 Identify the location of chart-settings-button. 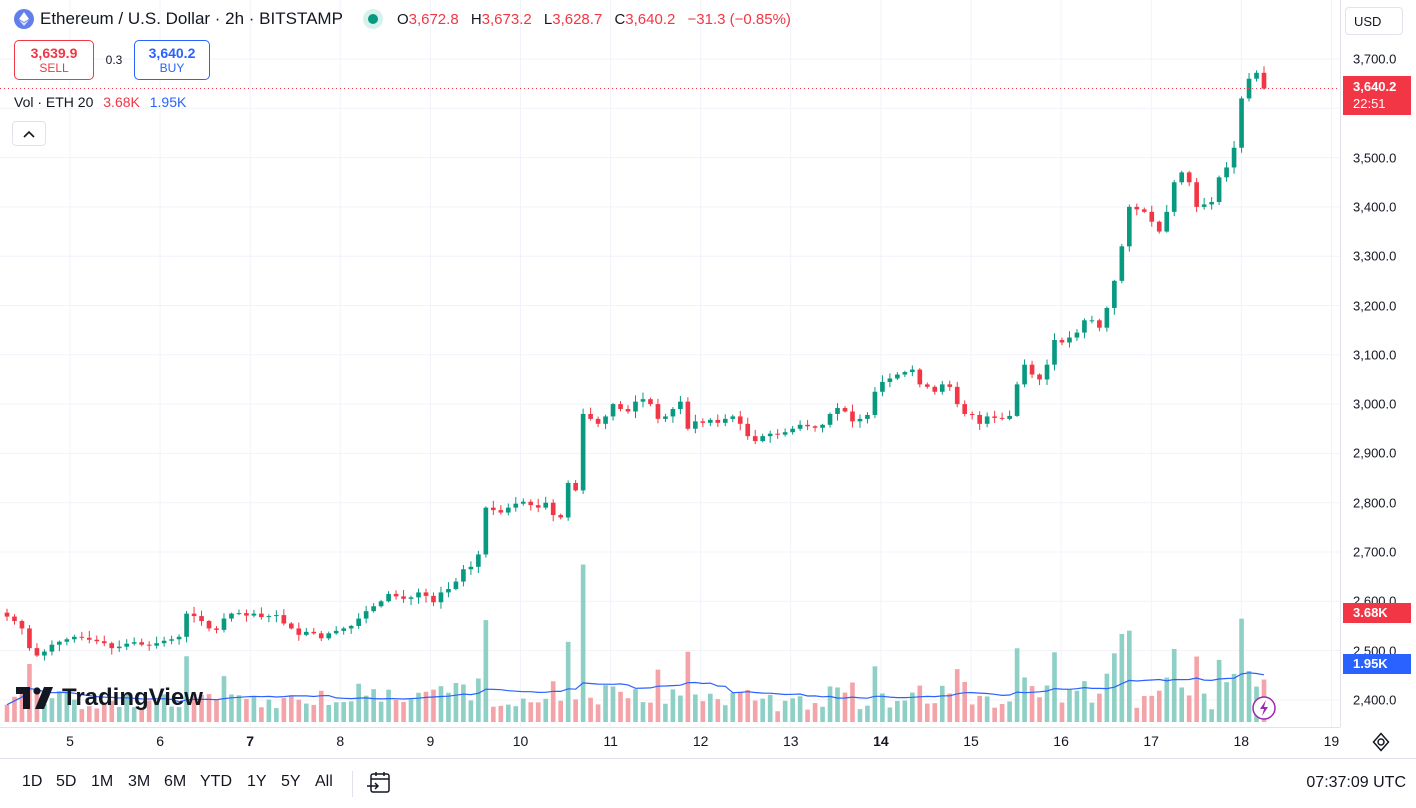
(1381, 742).